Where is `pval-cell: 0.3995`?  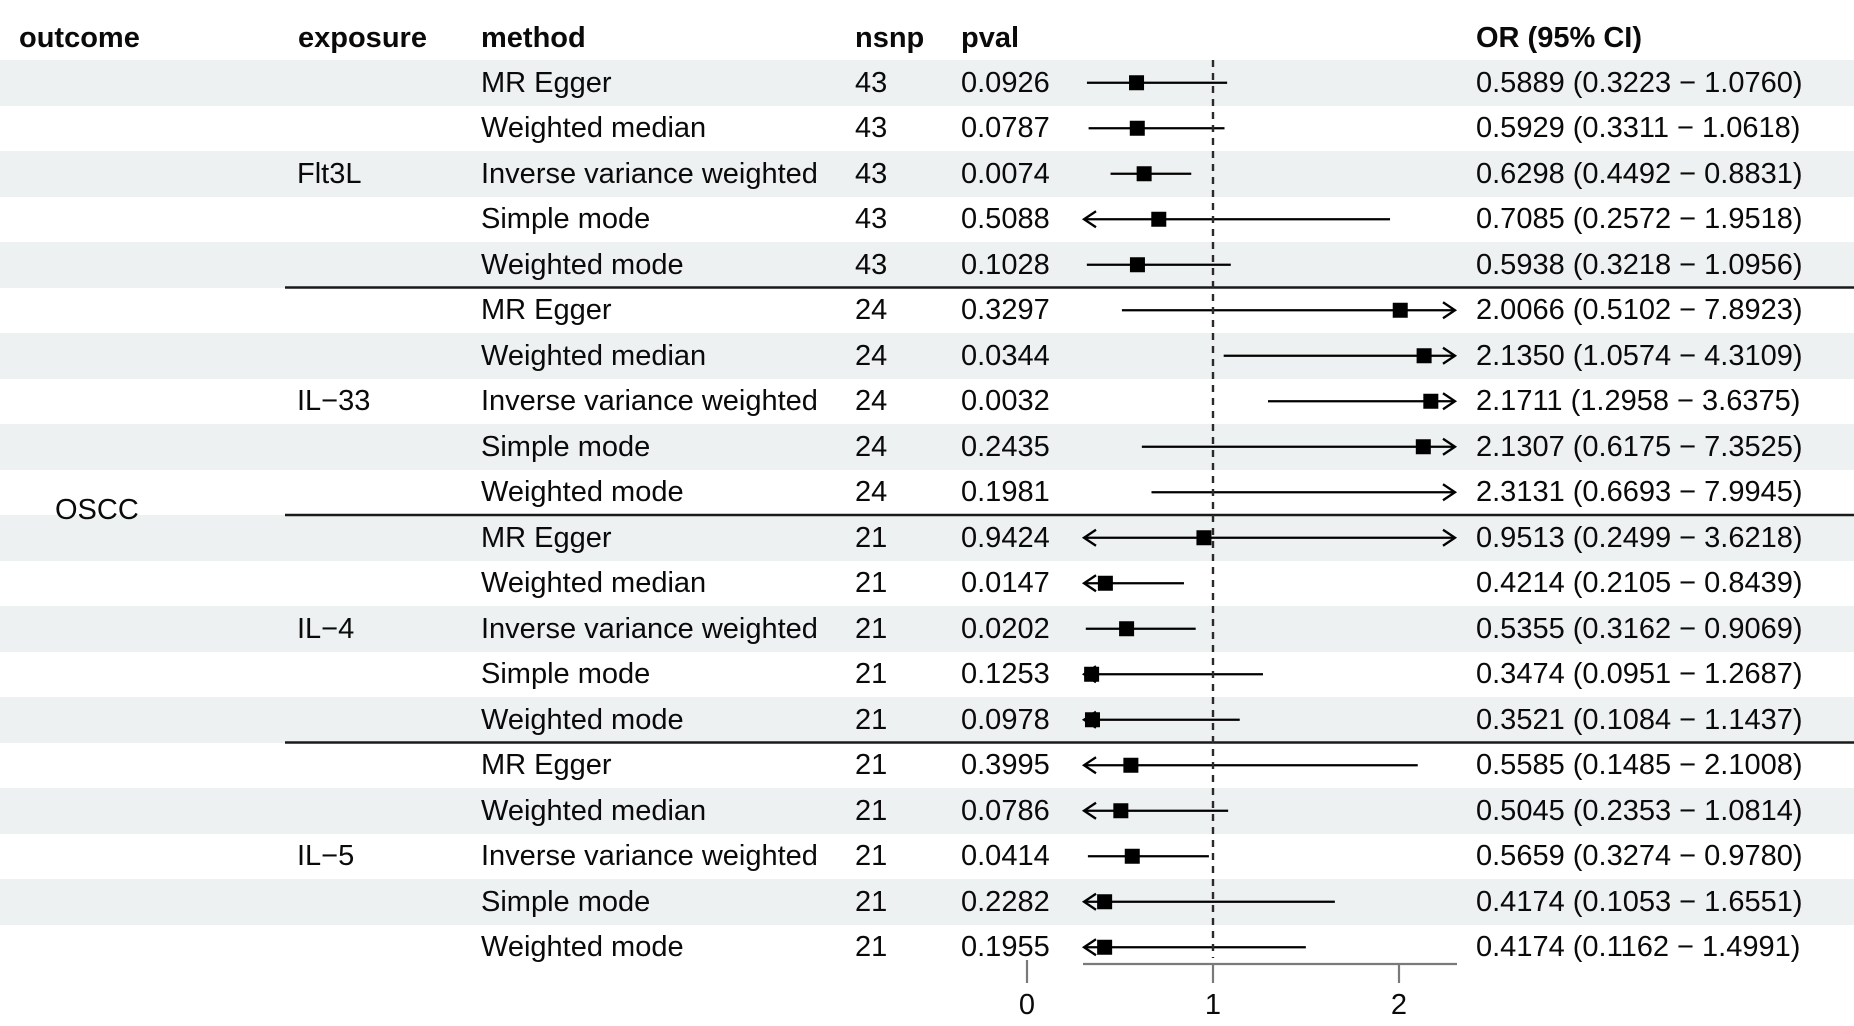 pval-cell: 0.3995 is located at coordinates (1005, 765).